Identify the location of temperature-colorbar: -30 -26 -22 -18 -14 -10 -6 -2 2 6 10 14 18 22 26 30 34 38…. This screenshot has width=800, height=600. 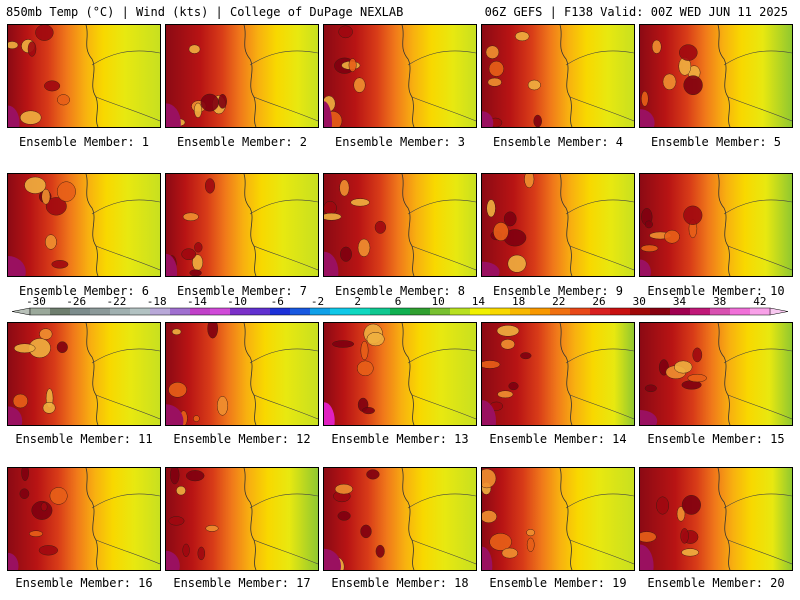
(400, 305).